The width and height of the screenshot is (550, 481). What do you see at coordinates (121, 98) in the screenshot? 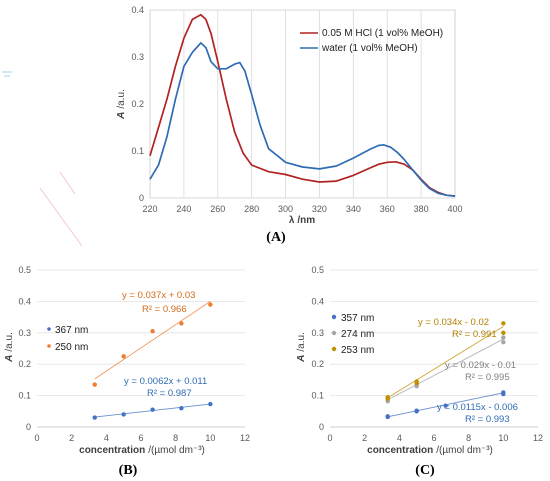
I see `chart-a-ylabel-unit: /a.u.` at bounding box center [121, 98].